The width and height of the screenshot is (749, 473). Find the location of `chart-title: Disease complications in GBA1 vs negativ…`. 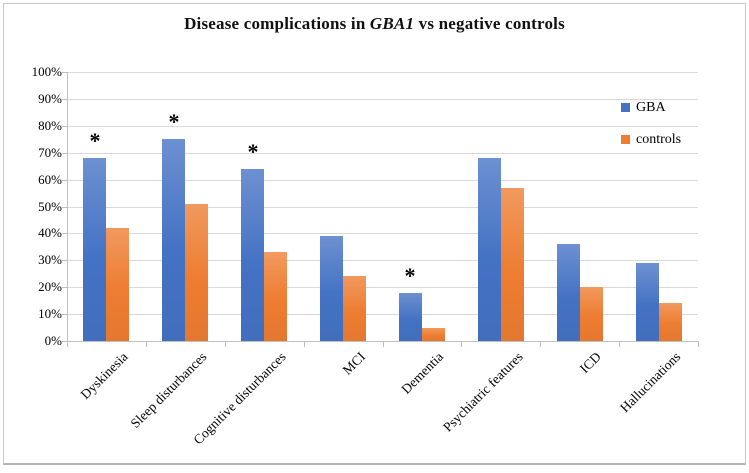

chart-title: Disease complications in GBA1 vs negativ… is located at coordinates (374, 24).